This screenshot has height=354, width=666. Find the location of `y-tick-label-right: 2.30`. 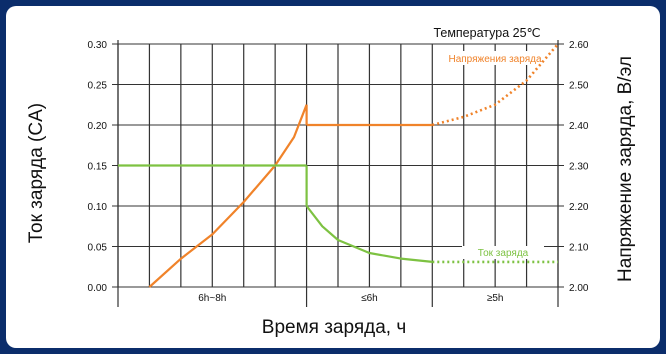

y-tick-label-right: 2.30 is located at coordinates (579, 167).